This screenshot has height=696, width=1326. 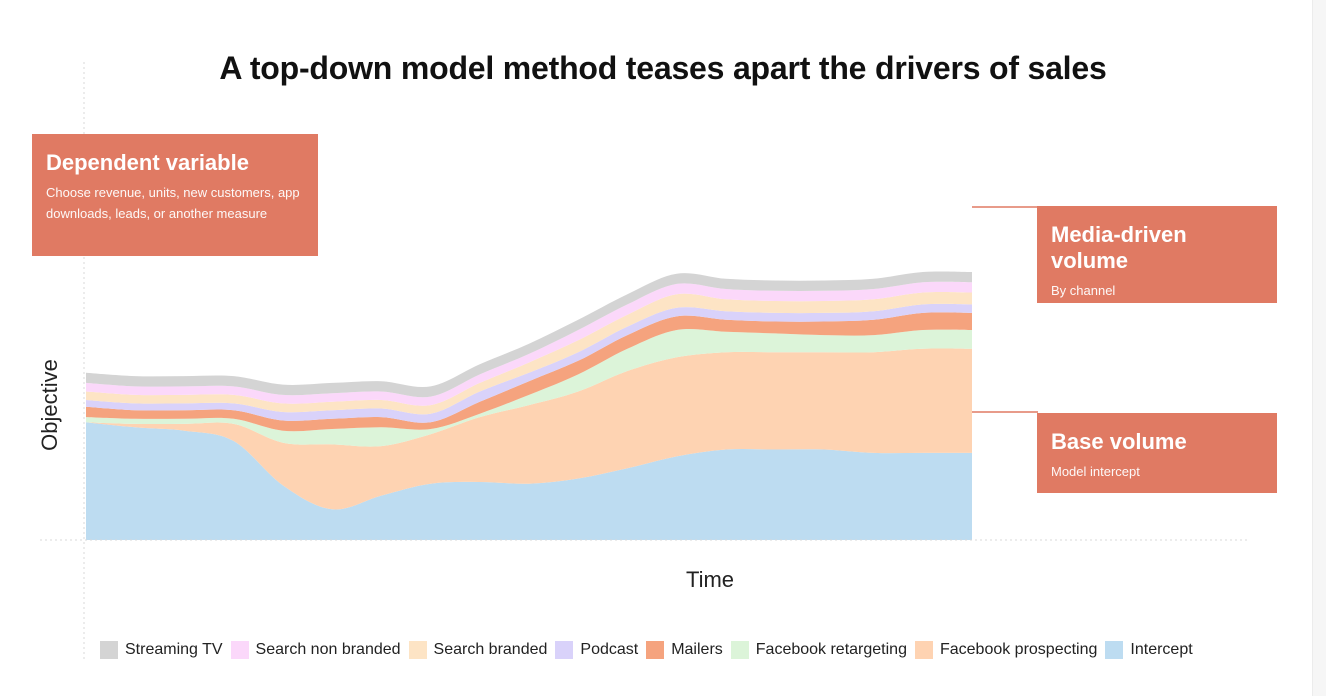 I want to click on area-intercept, so click(x=529, y=481).